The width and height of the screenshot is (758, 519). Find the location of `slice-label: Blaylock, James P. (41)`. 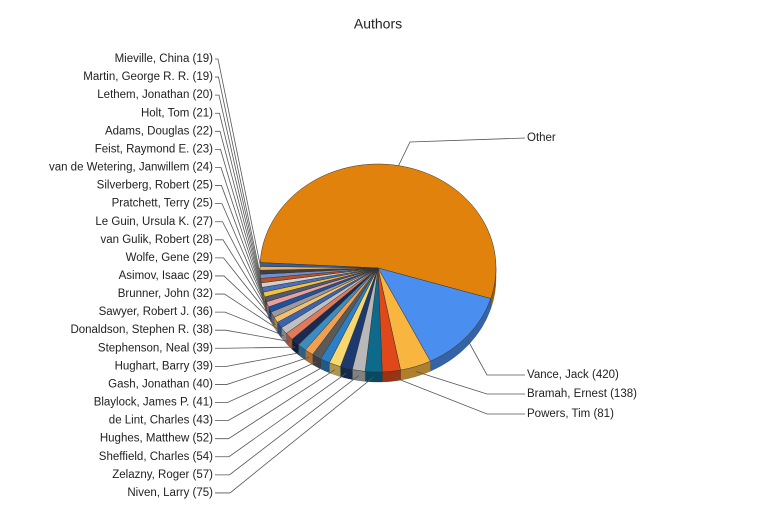

slice-label: Blaylock, James P. (41) is located at coordinates (153, 403).